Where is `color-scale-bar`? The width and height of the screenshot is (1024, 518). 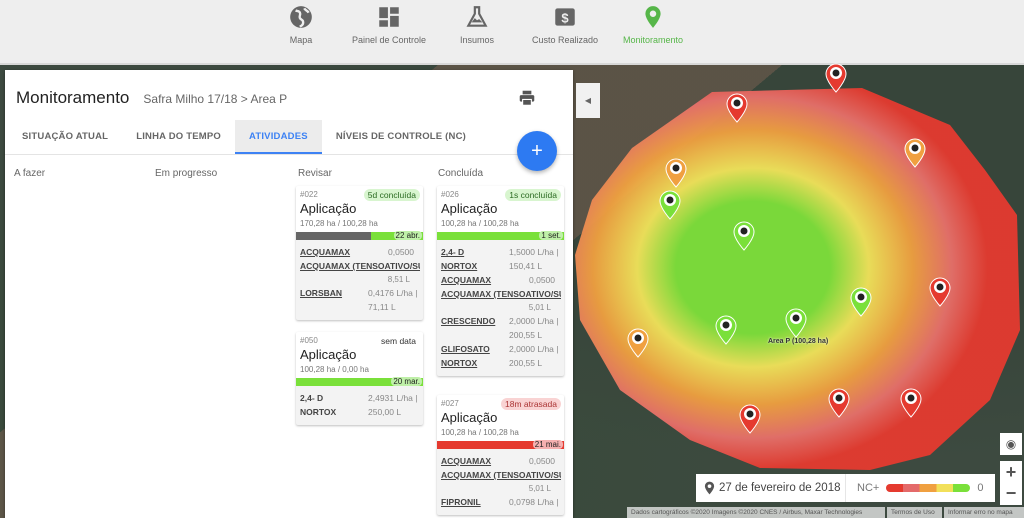
color-scale-bar is located at coordinates (928, 488).